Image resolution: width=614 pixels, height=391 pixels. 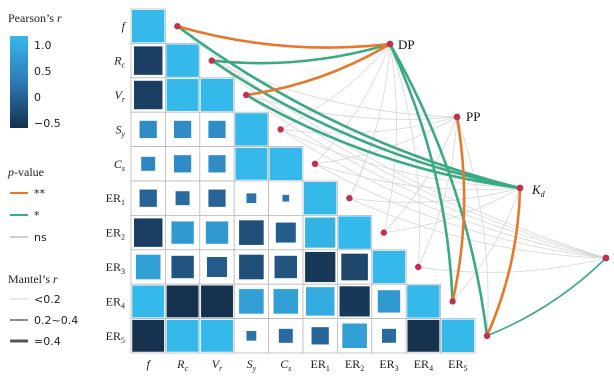 I want to click on column-label: Rc, so click(x=182, y=365).